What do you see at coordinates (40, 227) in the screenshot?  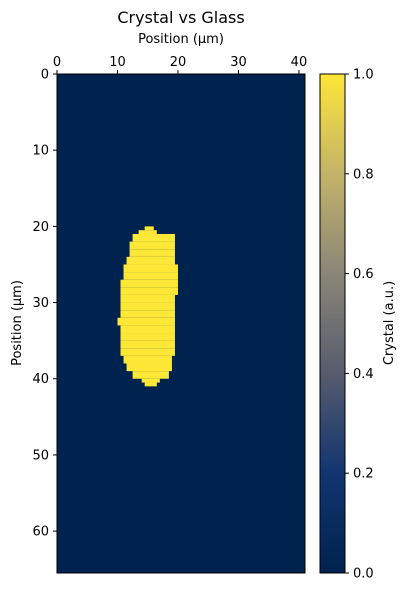 I see `y-tick-label: 20` at bounding box center [40, 227].